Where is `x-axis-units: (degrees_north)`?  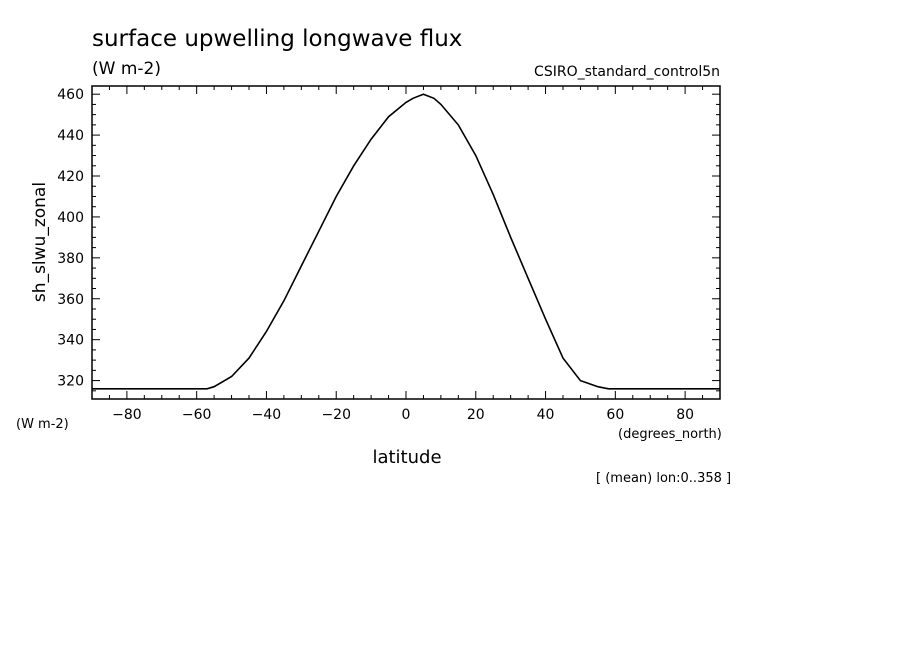 x-axis-units: (degrees_north) is located at coordinates (670, 434).